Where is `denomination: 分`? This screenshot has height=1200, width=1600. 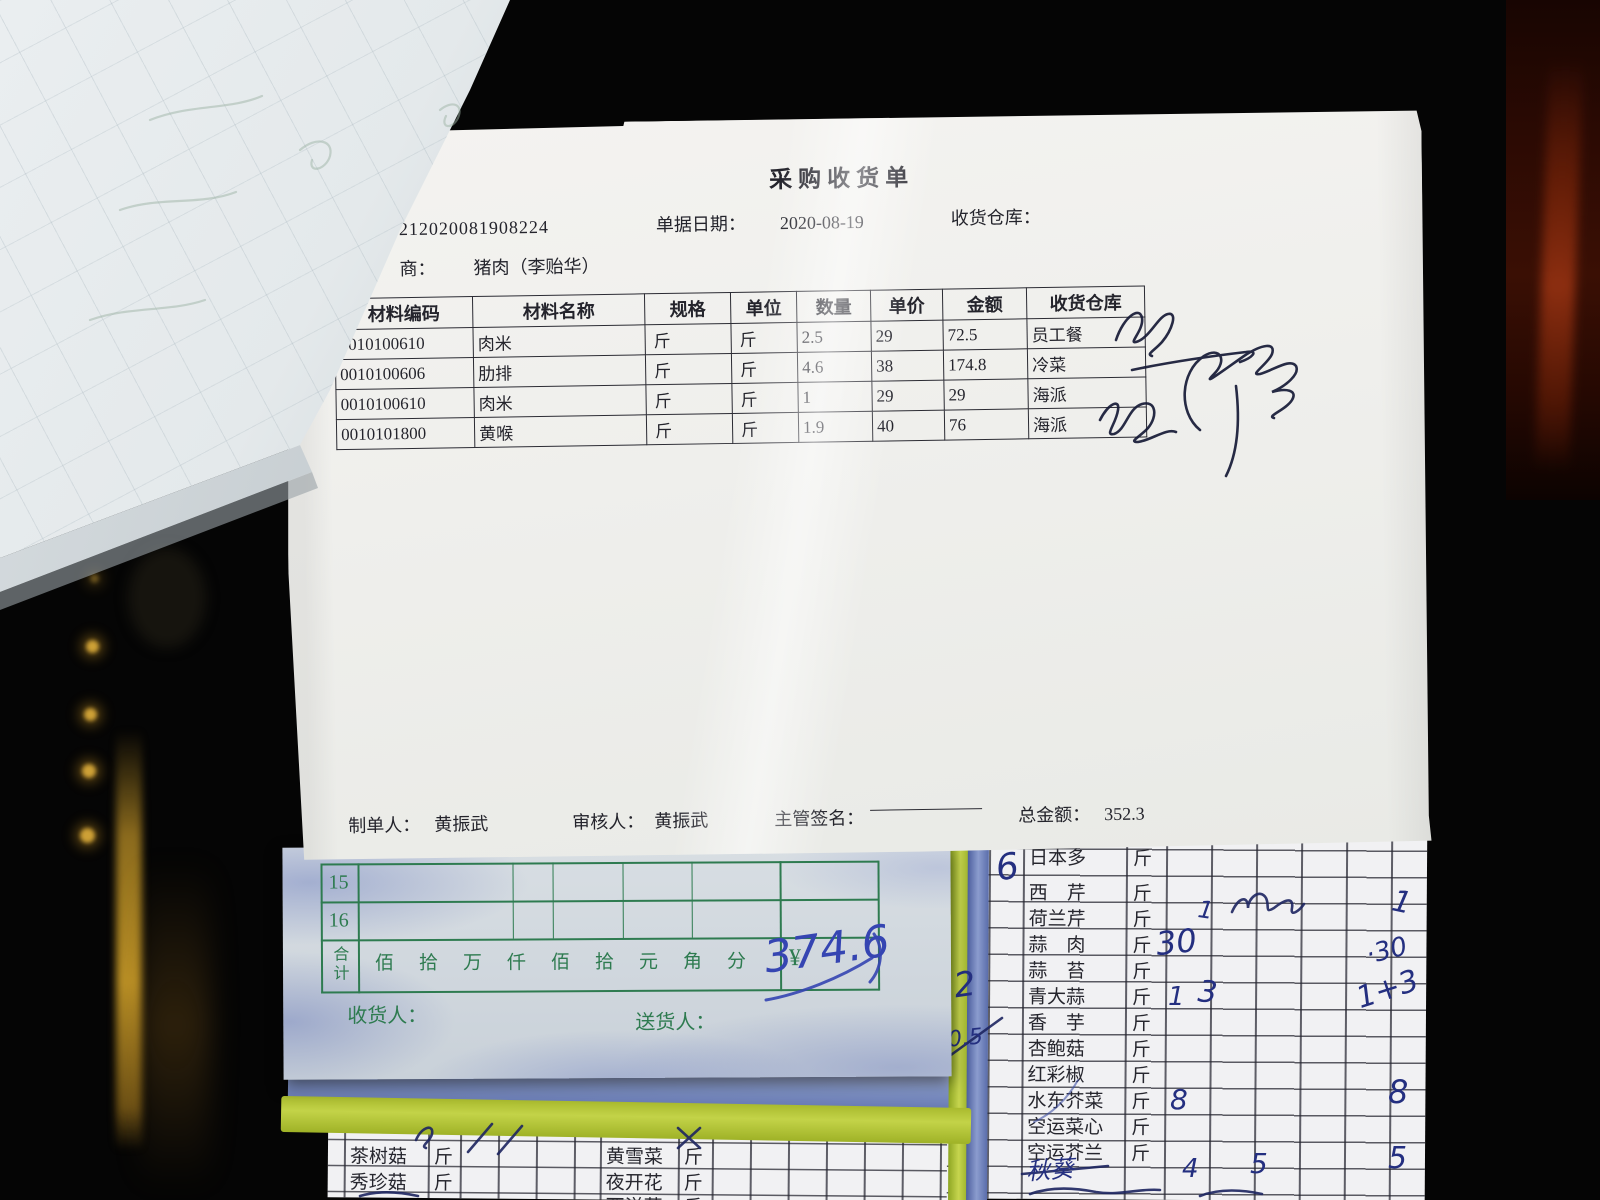
denomination: 分 is located at coordinates (736, 962).